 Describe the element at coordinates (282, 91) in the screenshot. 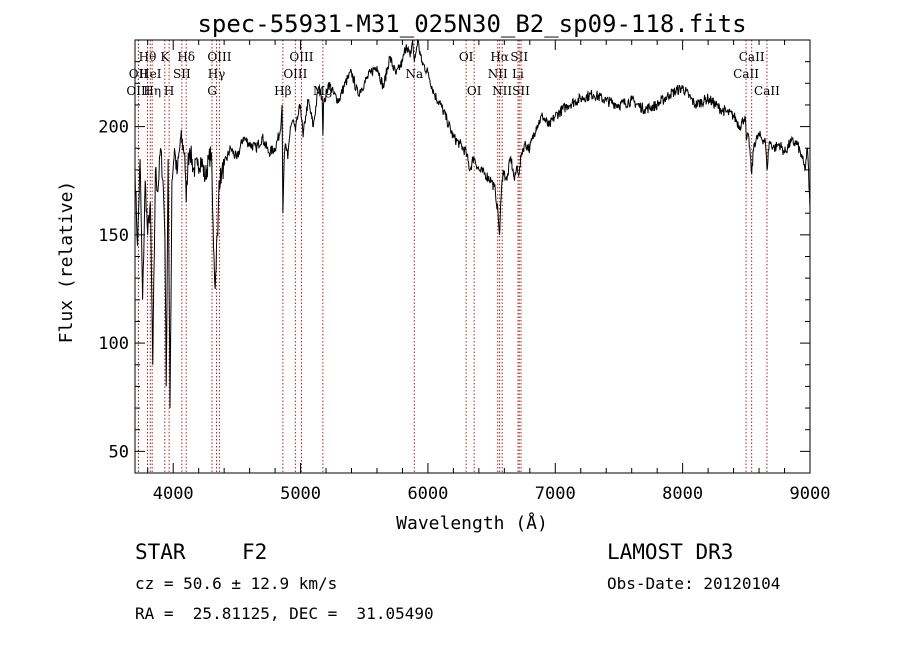

I see `spectral-line-label: Hβ` at that location.